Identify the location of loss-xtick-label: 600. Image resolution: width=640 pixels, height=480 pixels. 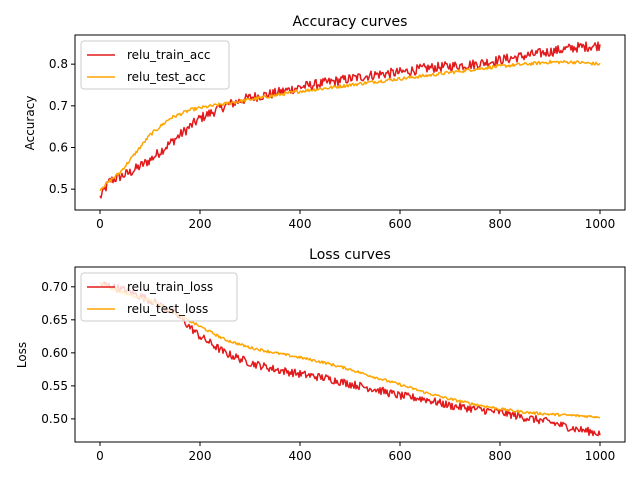
(400, 456).